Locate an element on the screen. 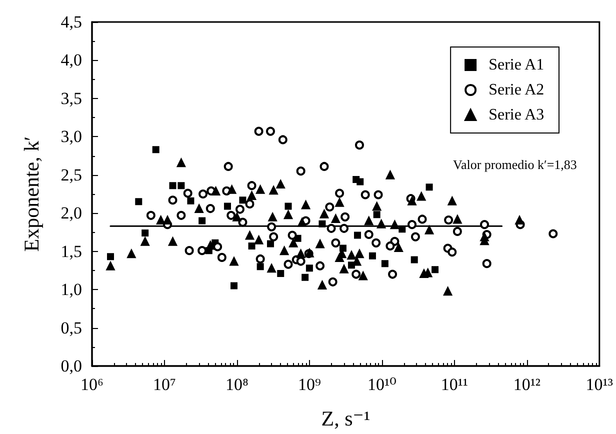 The height and width of the screenshot is (434, 616). y-tick-label: 2,0 is located at coordinates (71, 213).